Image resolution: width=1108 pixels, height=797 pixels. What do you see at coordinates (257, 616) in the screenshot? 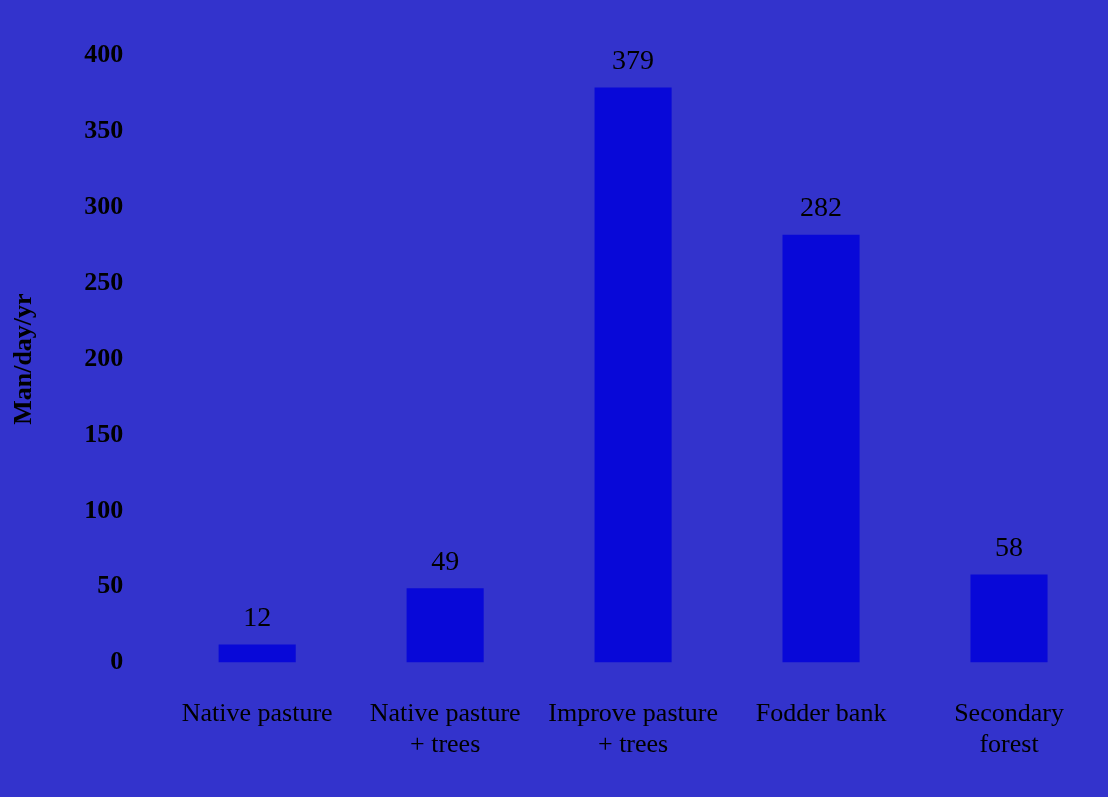
I see `data-label: 12` at bounding box center [257, 616].